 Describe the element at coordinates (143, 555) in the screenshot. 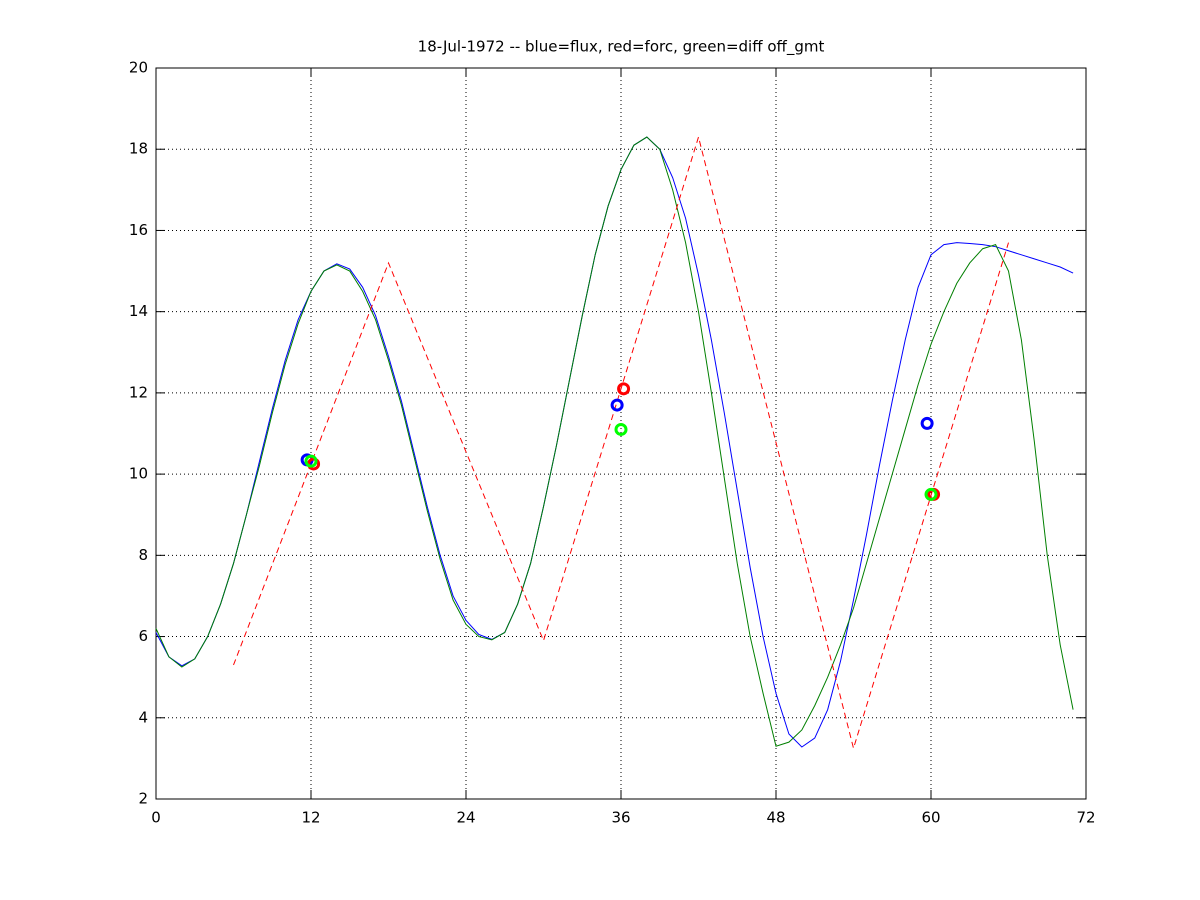

I see `y-tick-label: 8` at that location.